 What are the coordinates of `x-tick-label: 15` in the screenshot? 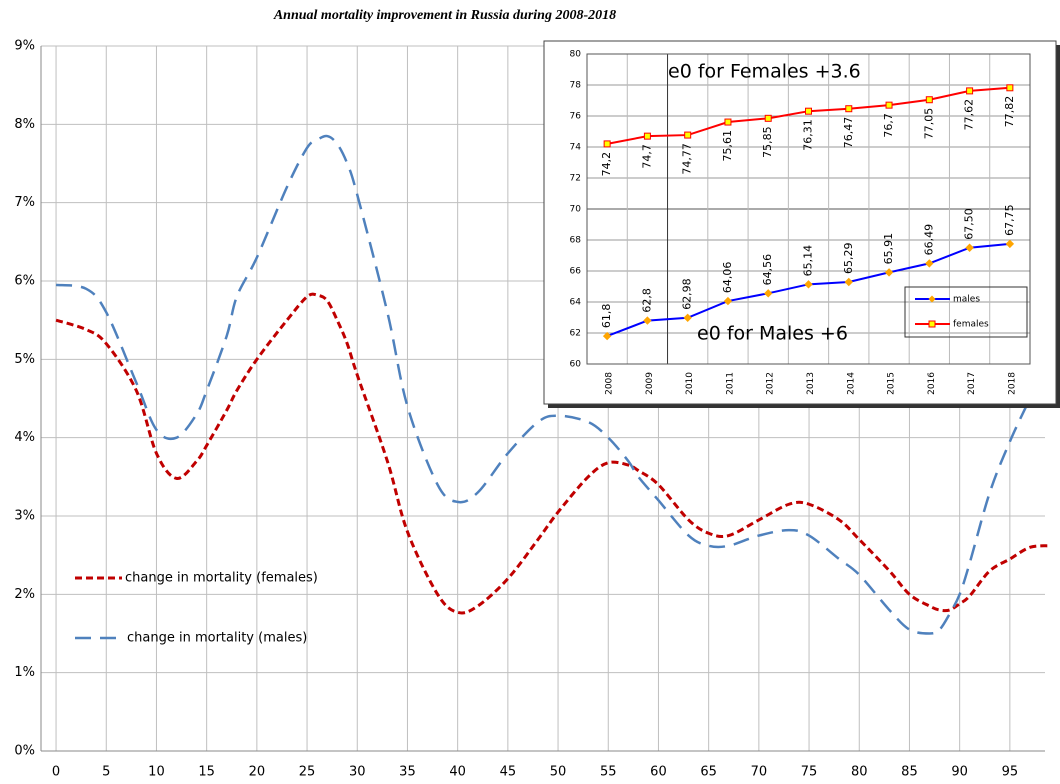 It's located at (206, 772).